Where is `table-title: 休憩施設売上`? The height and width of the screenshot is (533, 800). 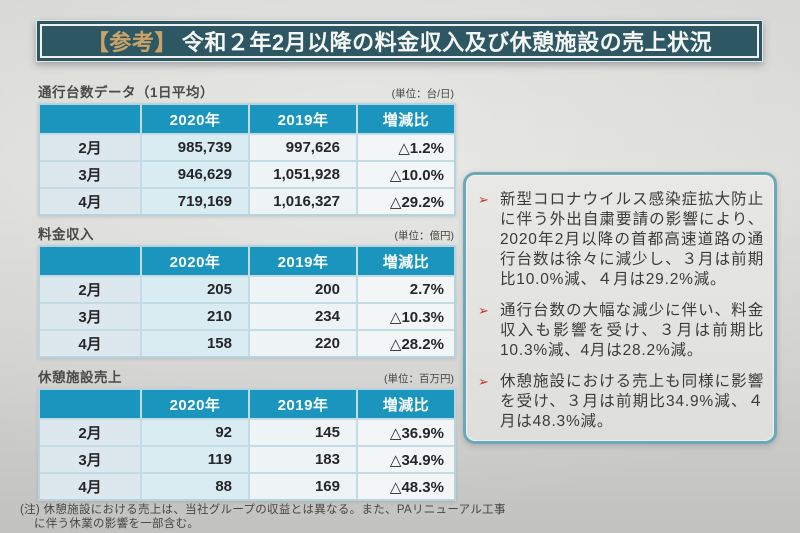
table-title: 休憩施設売上 is located at coordinates (80, 377).